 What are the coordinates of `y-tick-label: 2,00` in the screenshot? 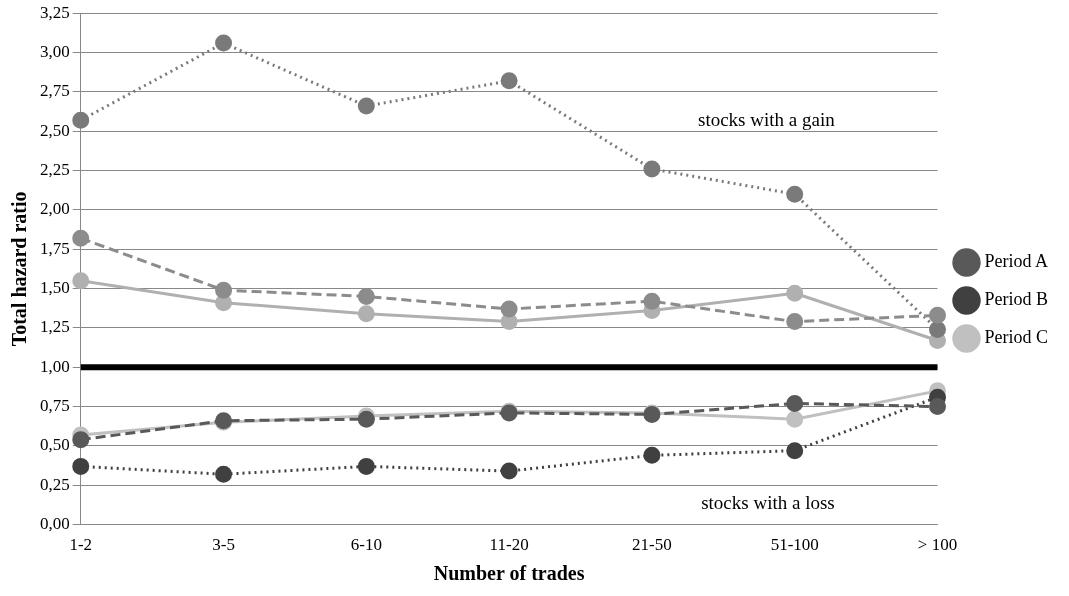 It's located at (55, 209).